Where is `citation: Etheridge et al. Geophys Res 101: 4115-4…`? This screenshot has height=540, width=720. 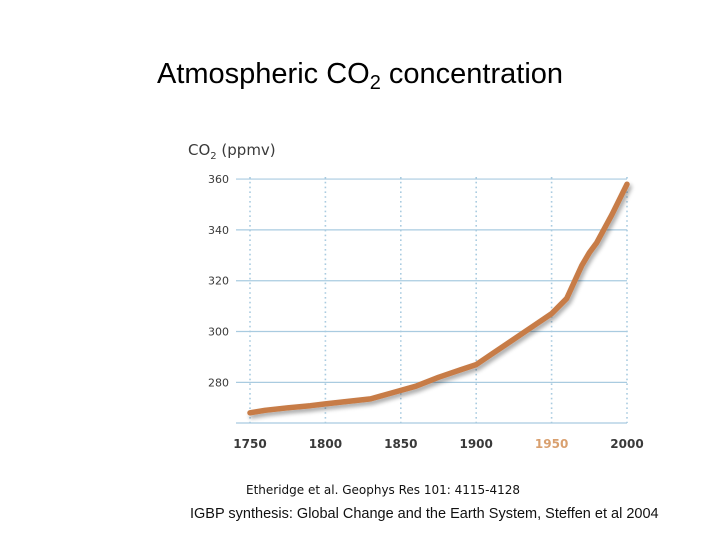 citation: Etheridge et al. Geophys Res 101: 4115-4… is located at coordinates (383, 490).